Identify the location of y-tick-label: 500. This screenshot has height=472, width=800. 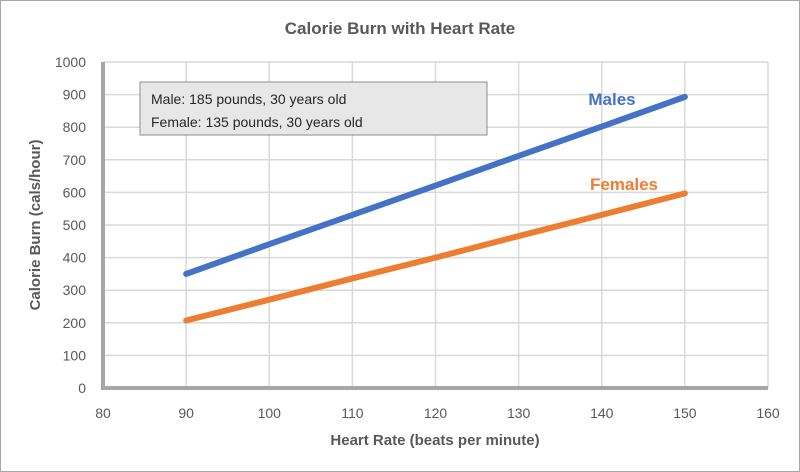
(75, 225).